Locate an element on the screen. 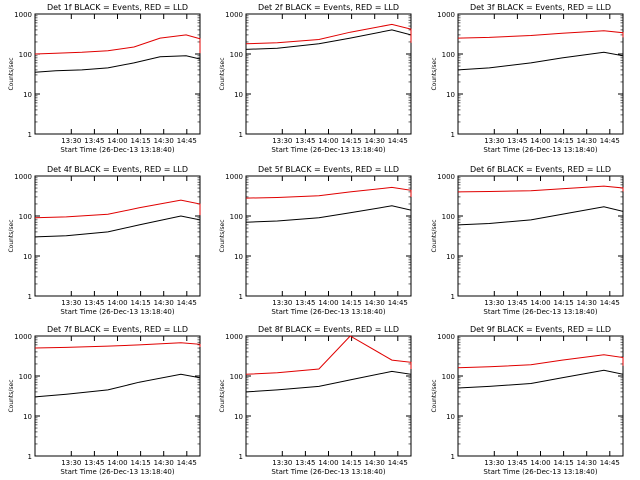  chart-title: Det 9f BLACK = Events, RED = LLD is located at coordinates (540, 329).